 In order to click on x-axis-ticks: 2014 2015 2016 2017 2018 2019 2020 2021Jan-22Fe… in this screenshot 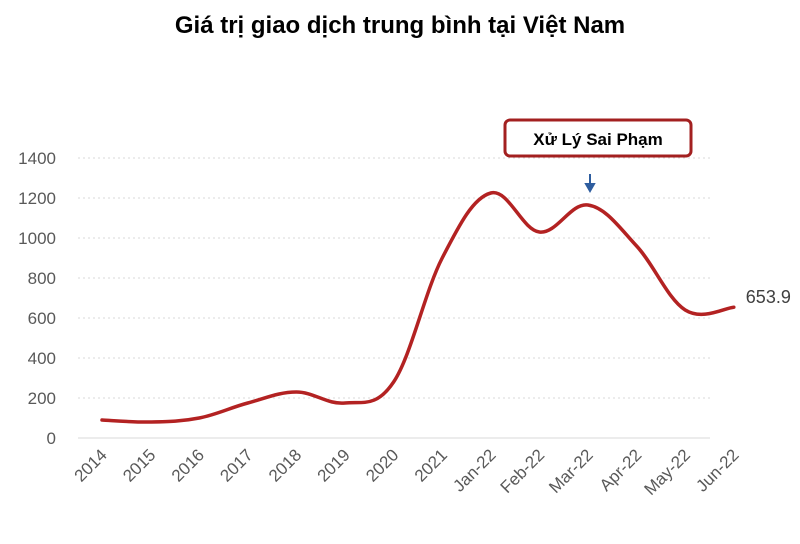, I will do `click(407, 472)`.